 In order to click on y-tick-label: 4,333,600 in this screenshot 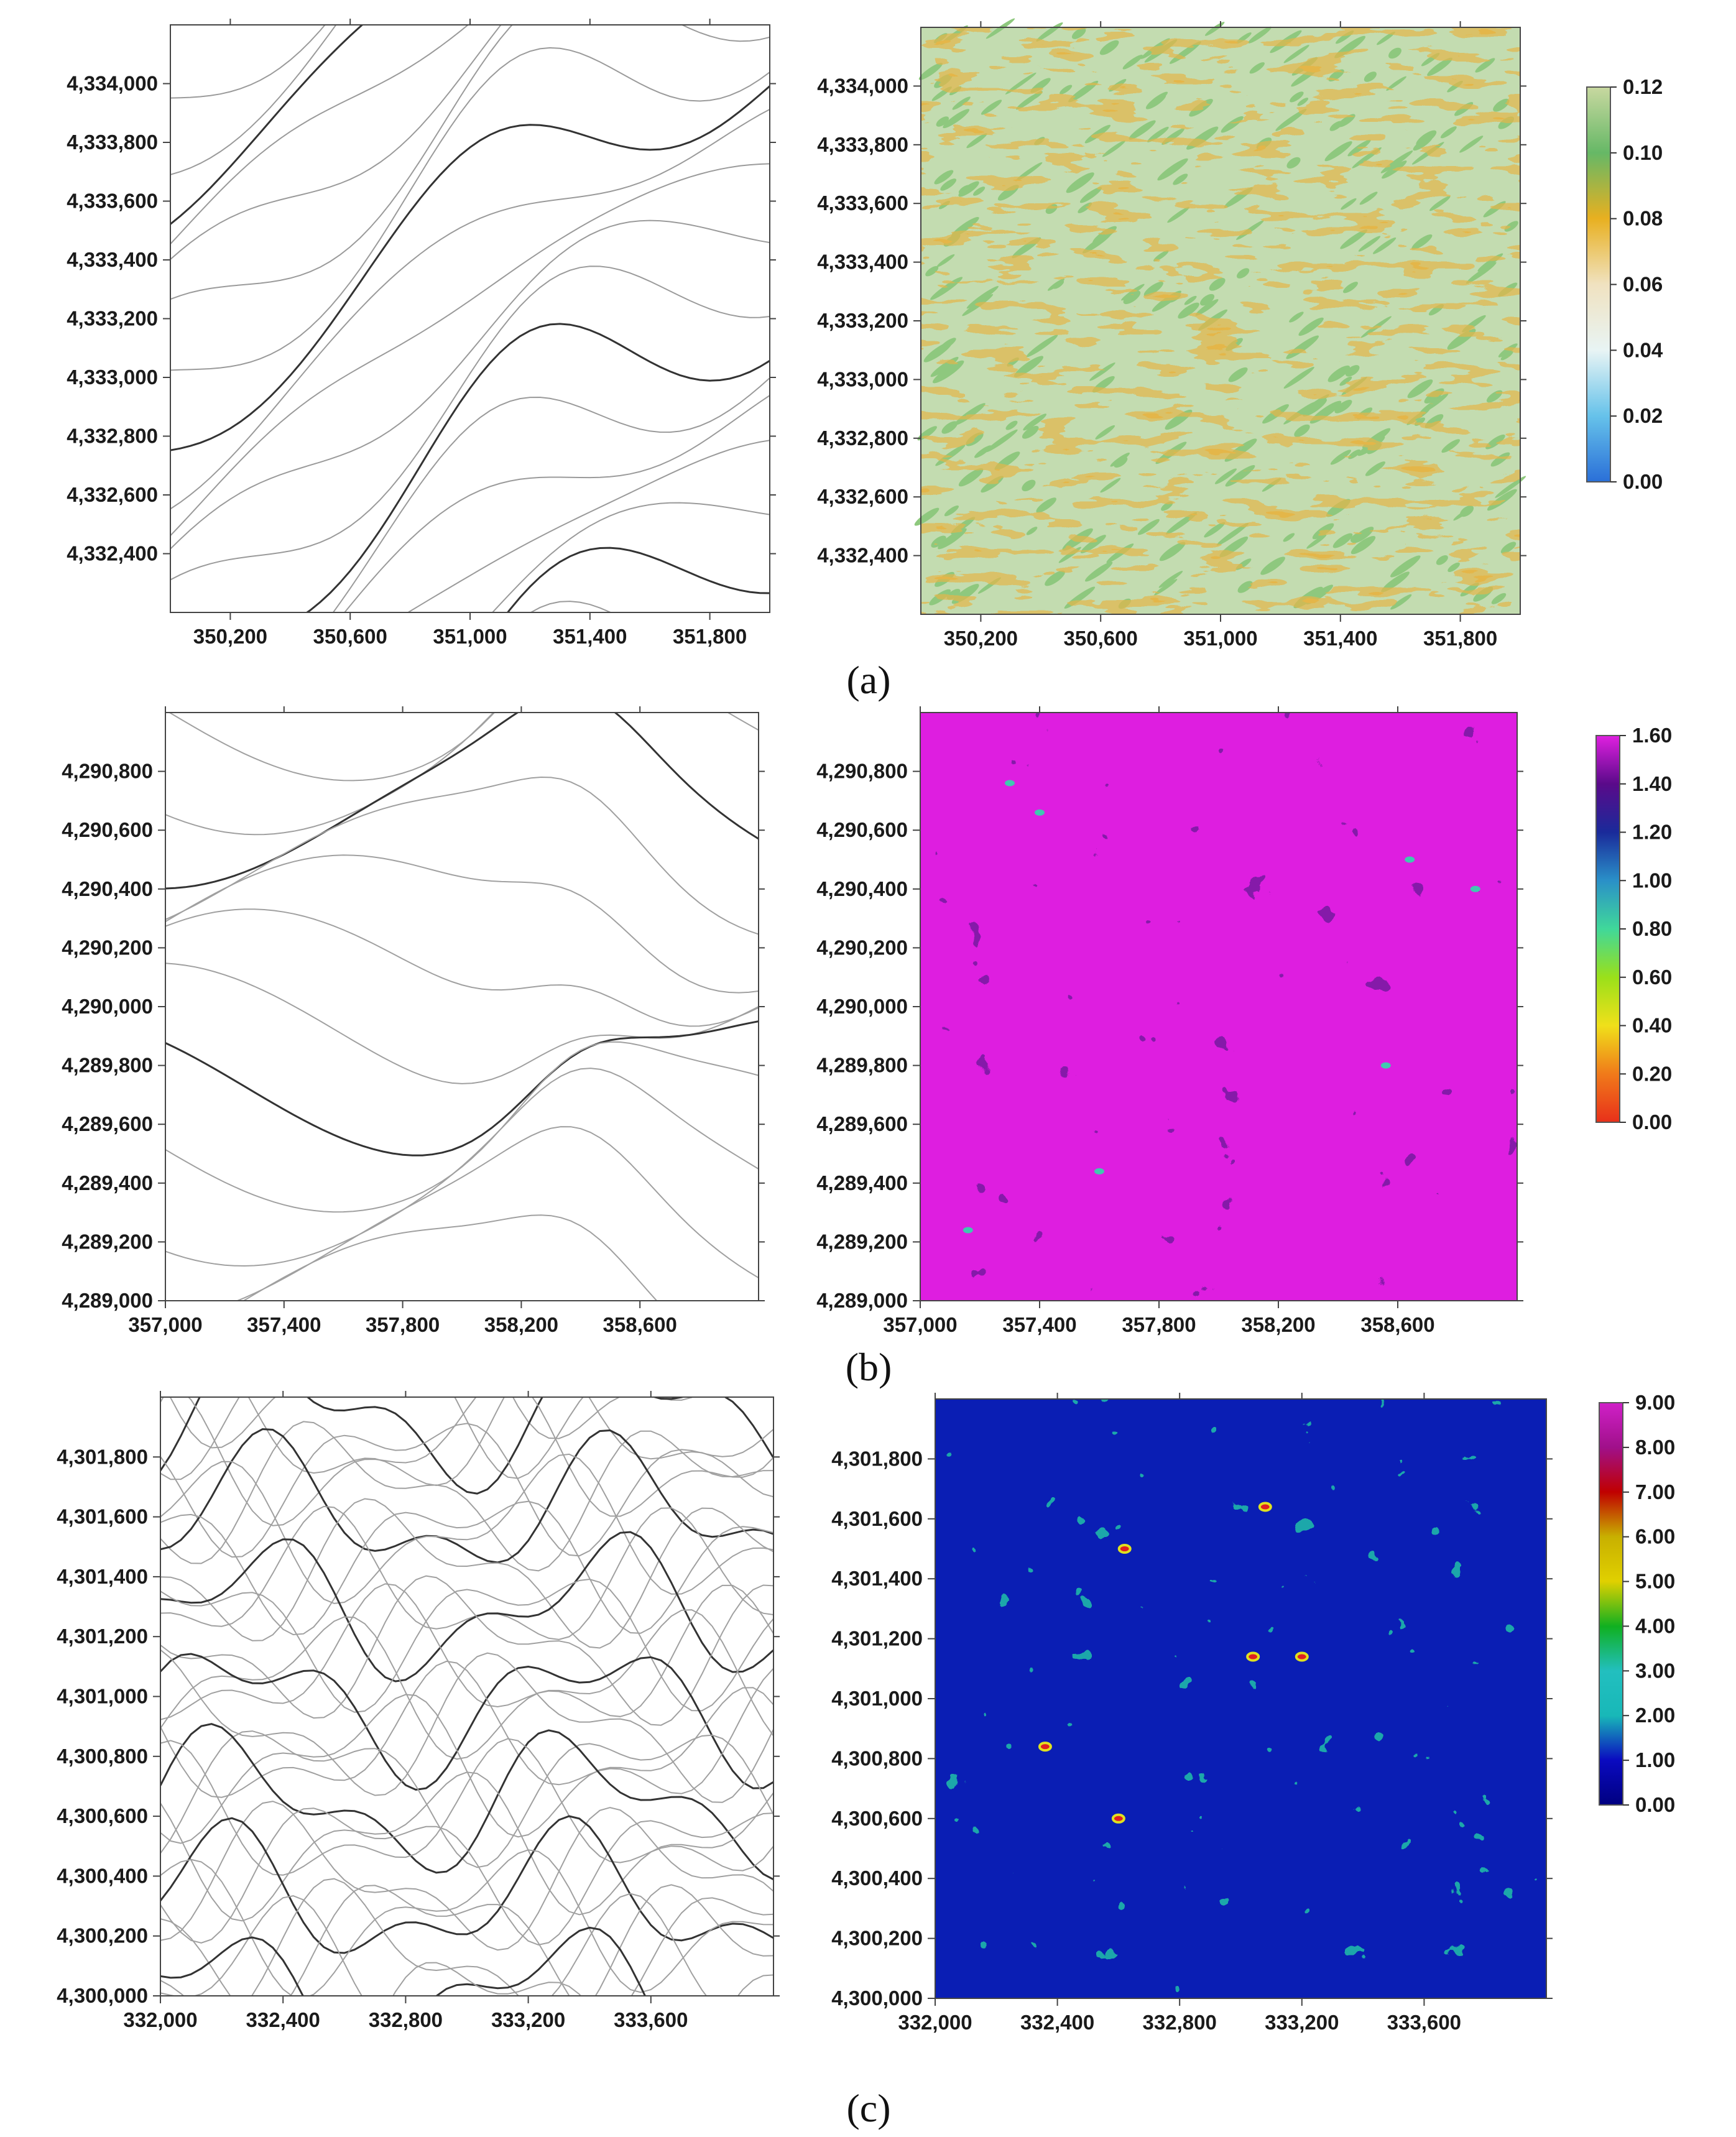, I will do `click(862, 203)`.